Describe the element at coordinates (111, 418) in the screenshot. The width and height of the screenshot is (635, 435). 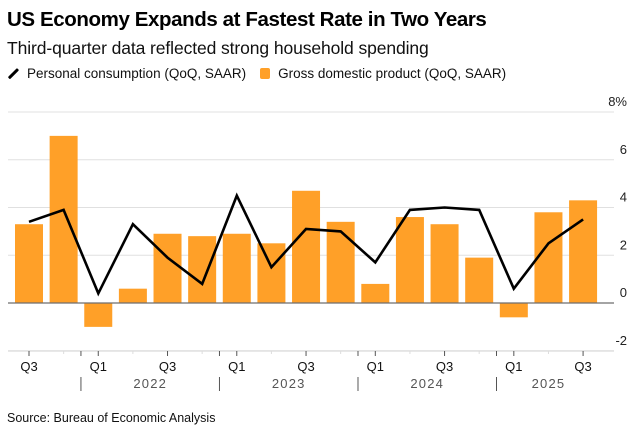
I see `source-note: Source: Bureau of Economic Analysis` at that location.